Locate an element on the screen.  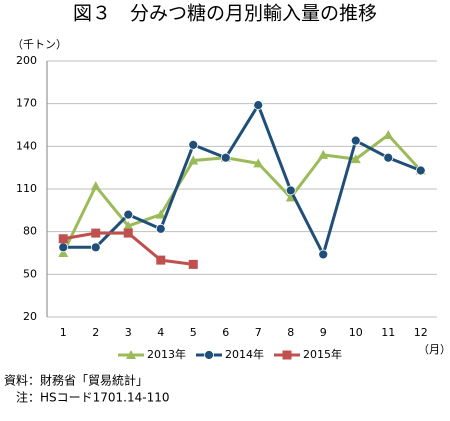
y-tick-label: 140 is located at coordinates (26, 145).